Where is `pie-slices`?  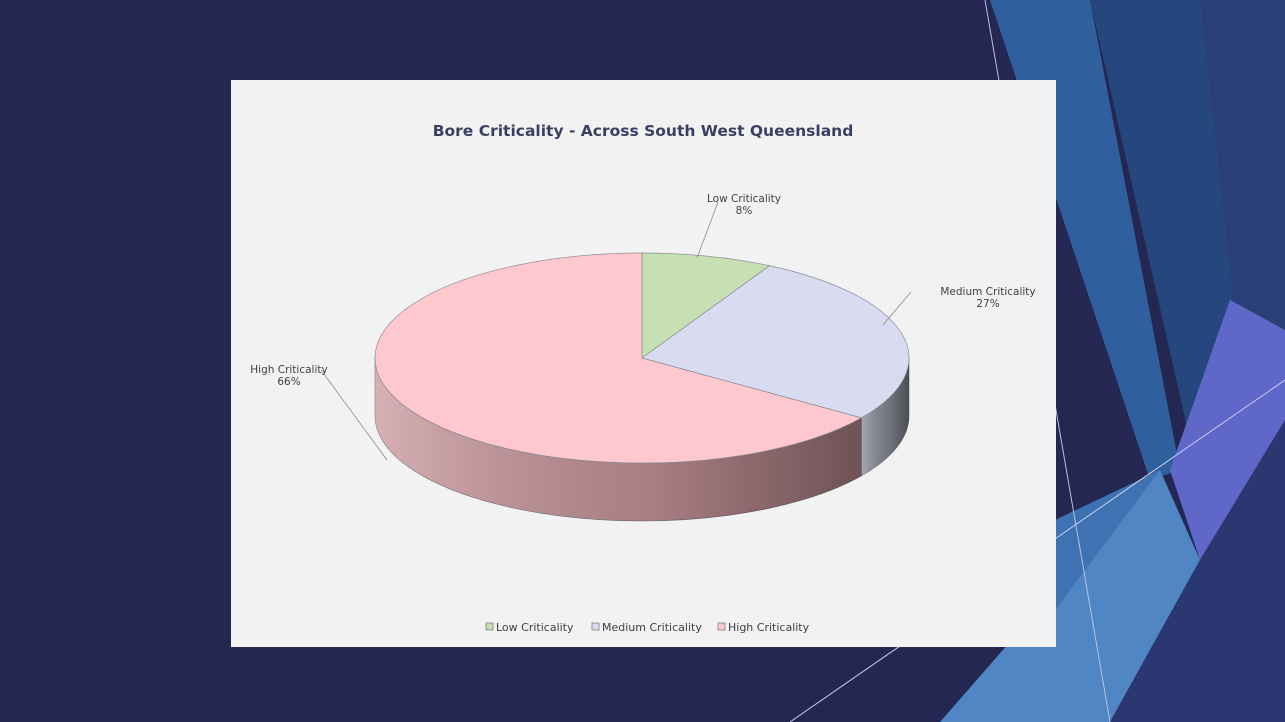
pie-slices is located at coordinates (642, 358).